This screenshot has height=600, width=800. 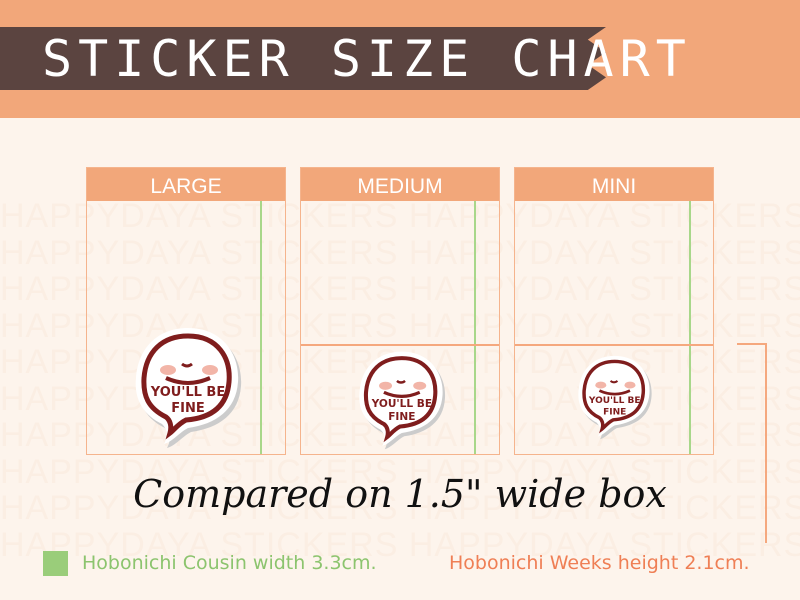 I want to click on page-title: STICKER SIZE CHART, so click(x=367, y=59).